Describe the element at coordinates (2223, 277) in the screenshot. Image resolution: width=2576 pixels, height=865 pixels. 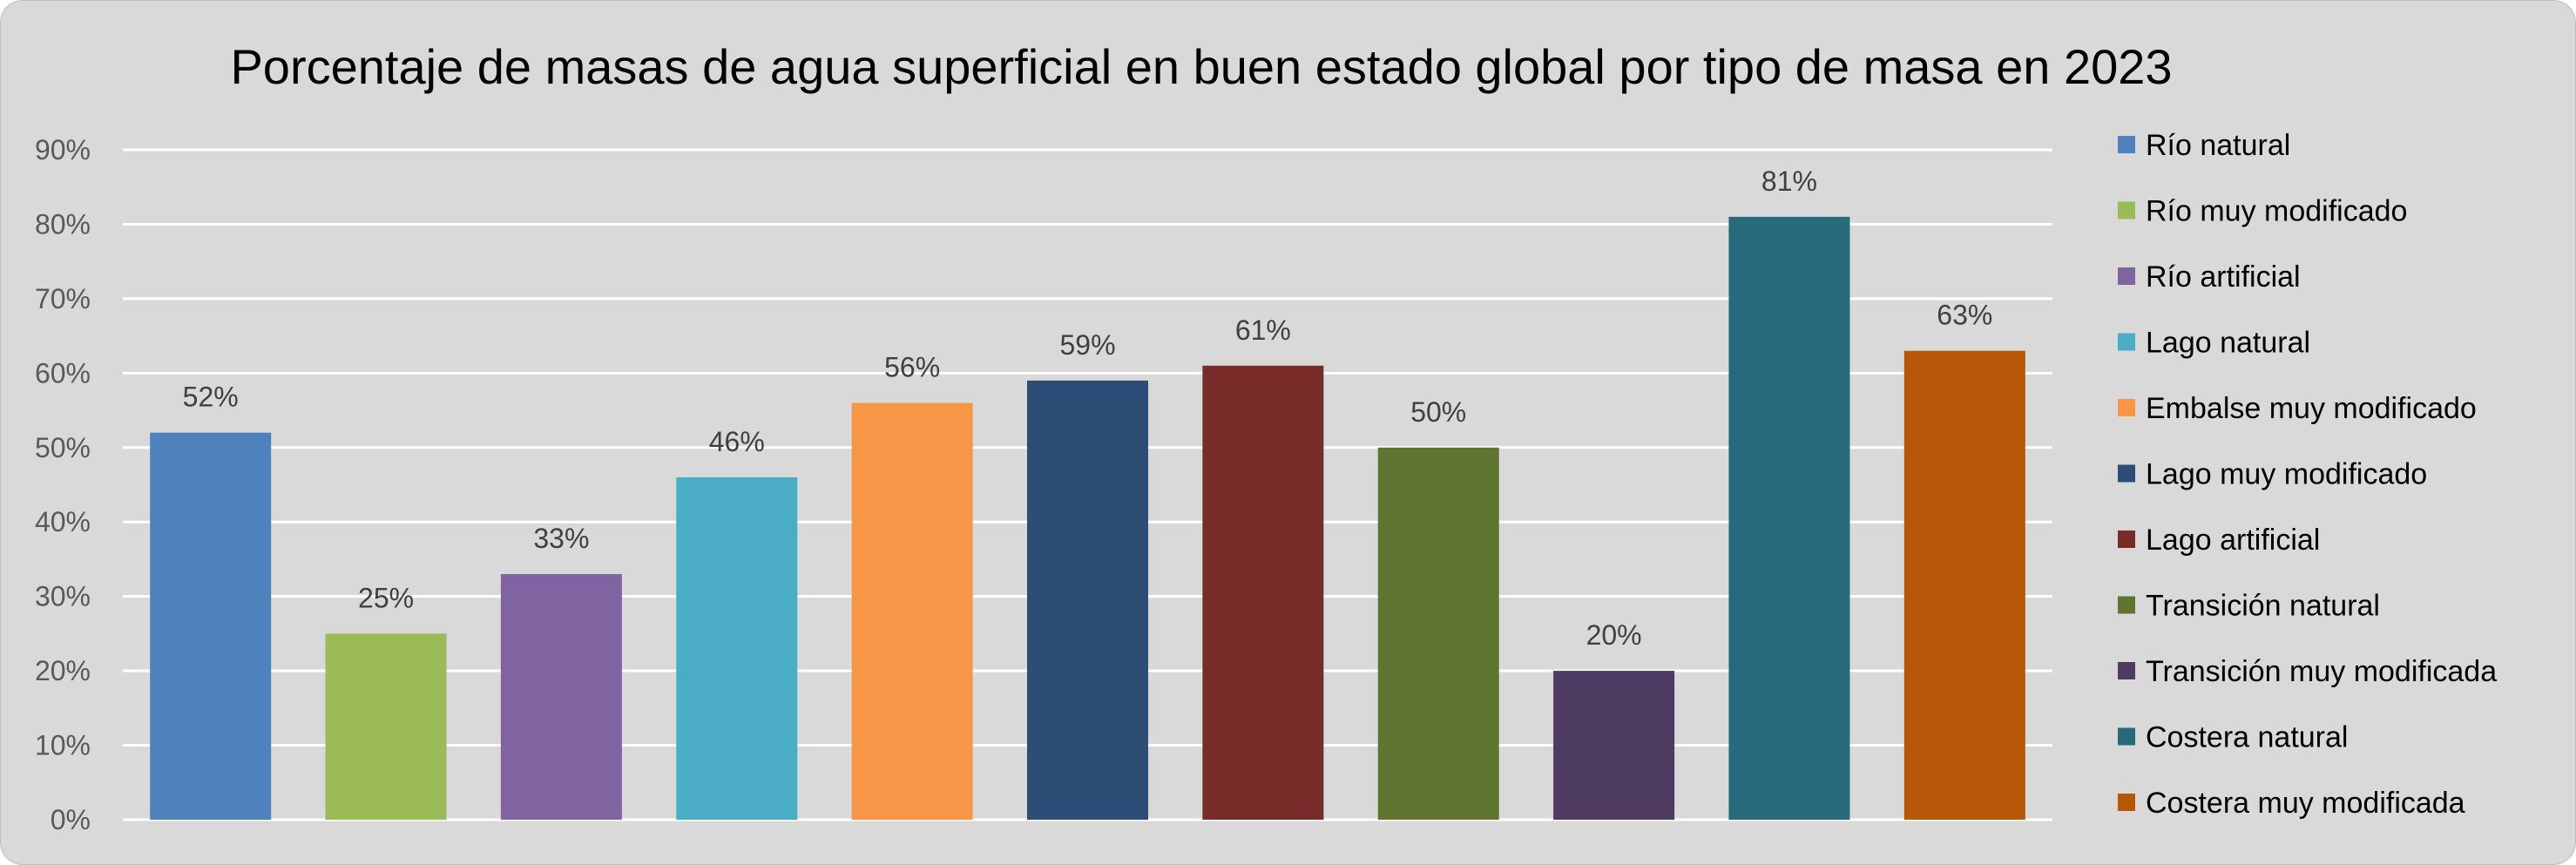
I see `legend-entry: Río artificial` at that location.